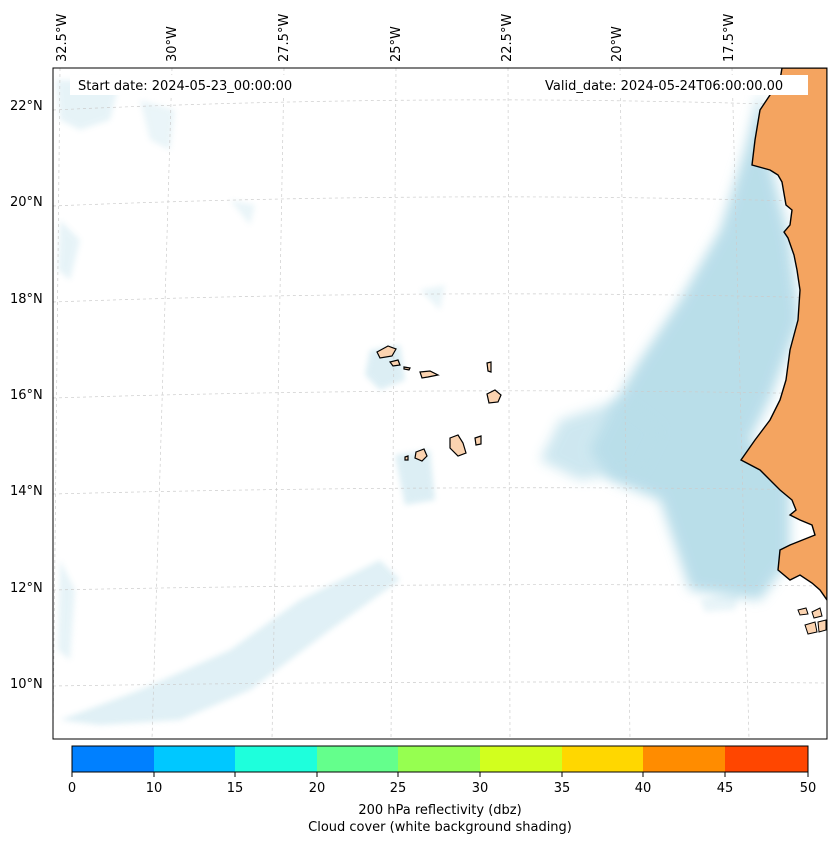 The height and width of the screenshot is (843, 837). I want to click on island-santo-antao, so click(386, 352).